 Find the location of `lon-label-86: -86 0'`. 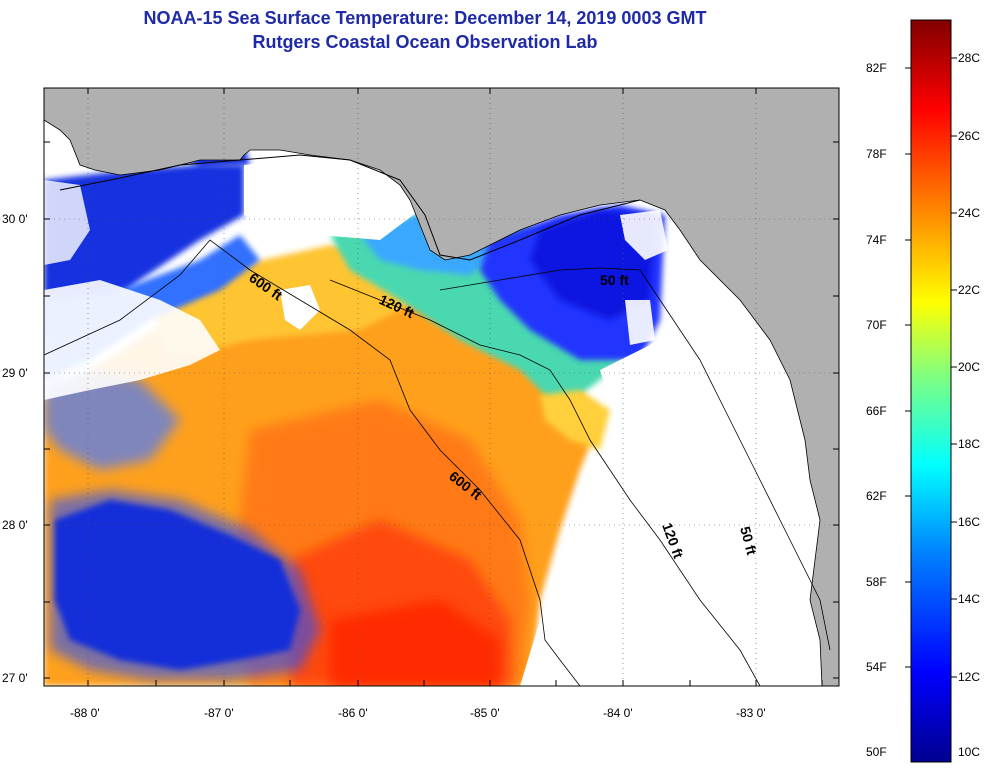

lon-label-86: -86 0' is located at coordinates (353, 713).